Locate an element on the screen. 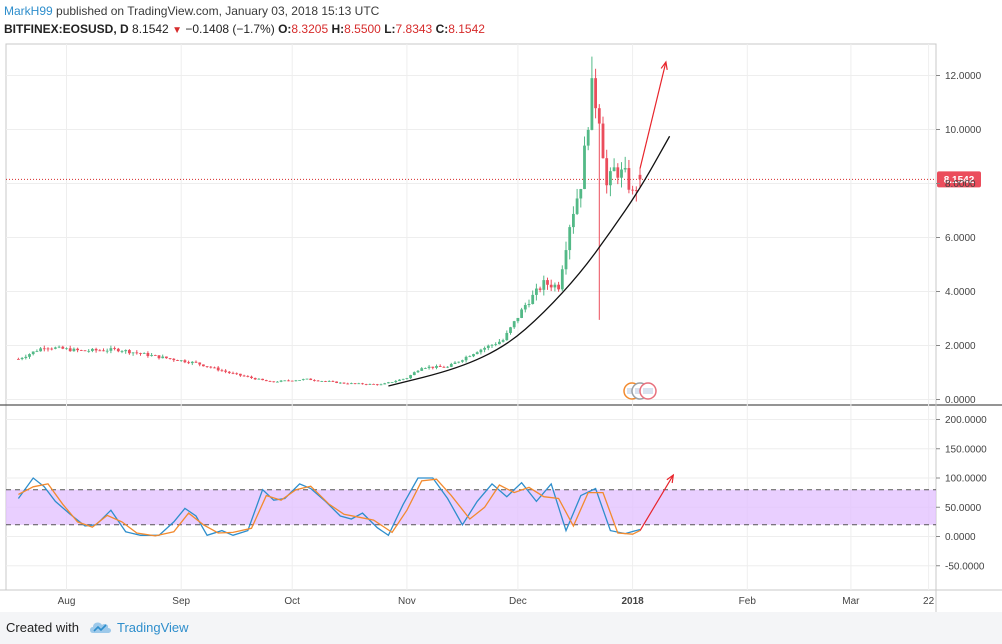 The width and height of the screenshot is (1002, 644). stoch-d-line is located at coordinates (329, 507).